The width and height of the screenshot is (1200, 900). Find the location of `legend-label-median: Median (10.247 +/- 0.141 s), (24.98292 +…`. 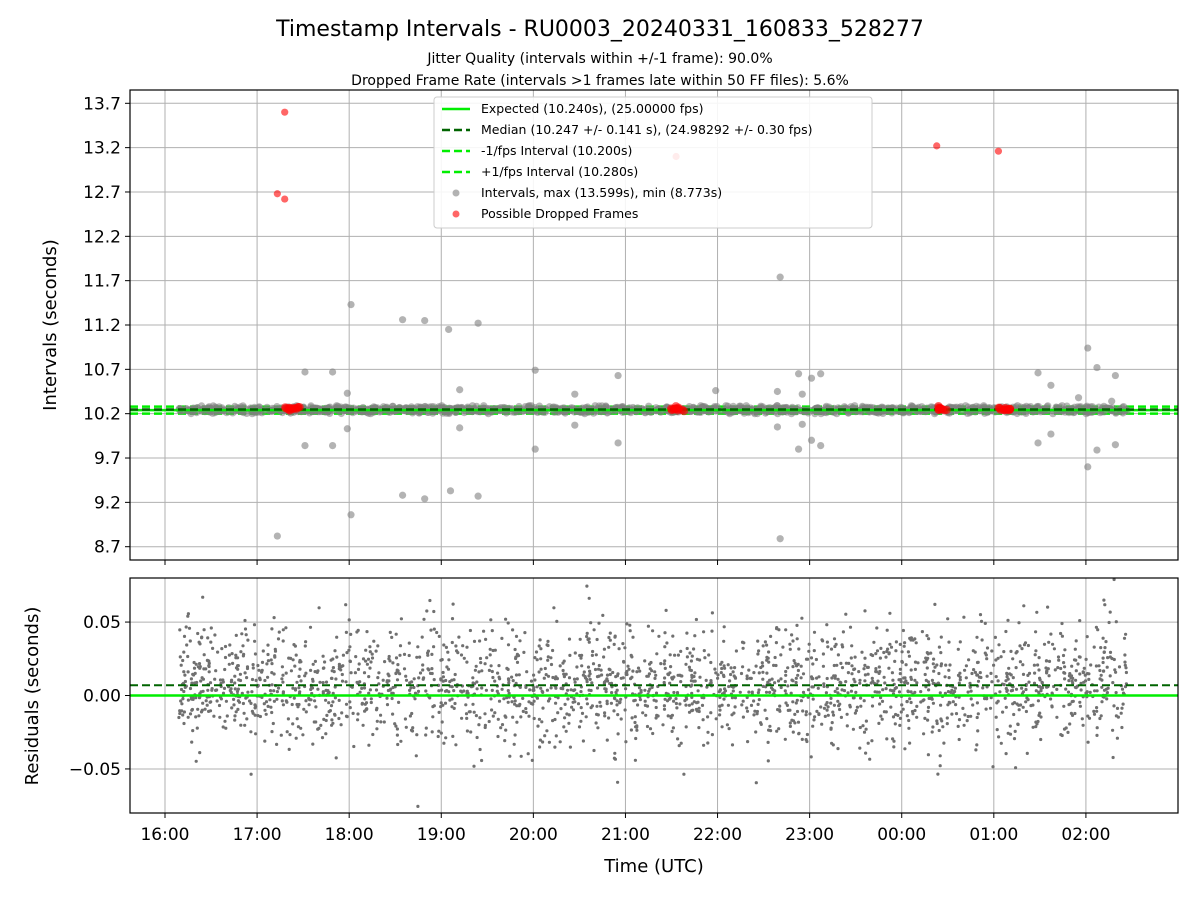

legend-label-median: Median (10.247 +/- 0.141 s), (24.98292 +… is located at coordinates (646, 129).